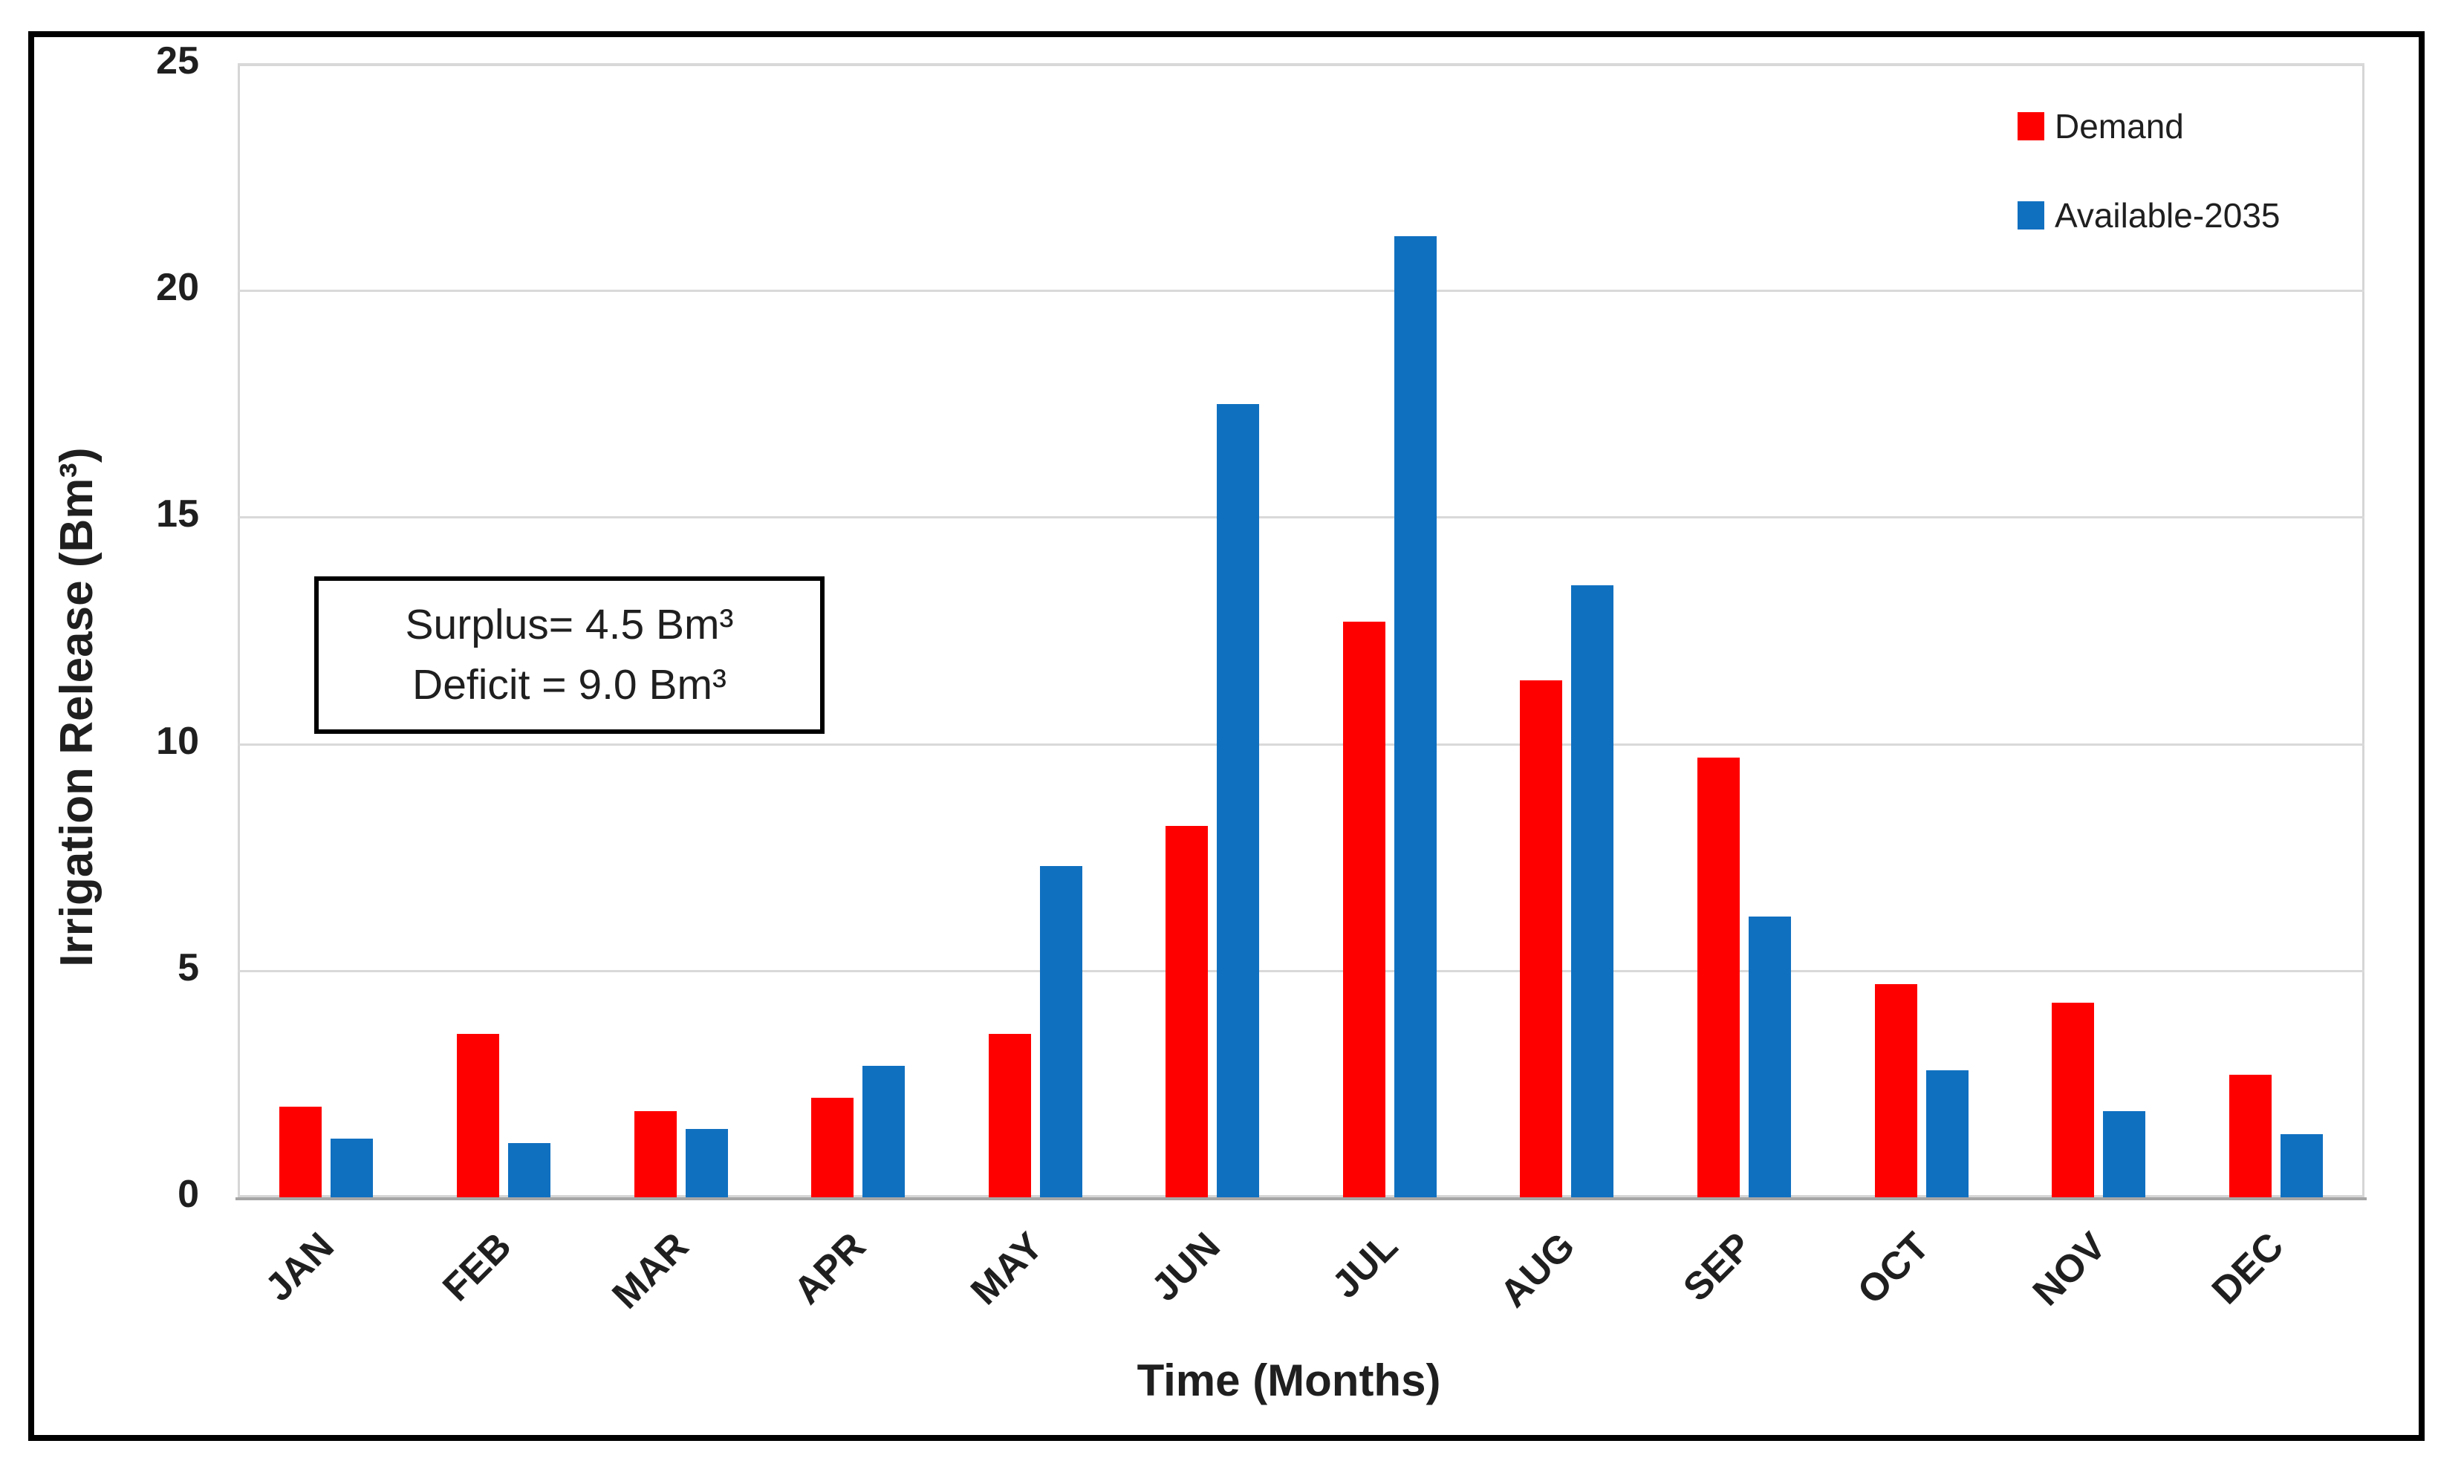  What do you see at coordinates (883, 1132) in the screenshot?
I see `bar-available-2035-apr` at bounding box center [883, 1132].